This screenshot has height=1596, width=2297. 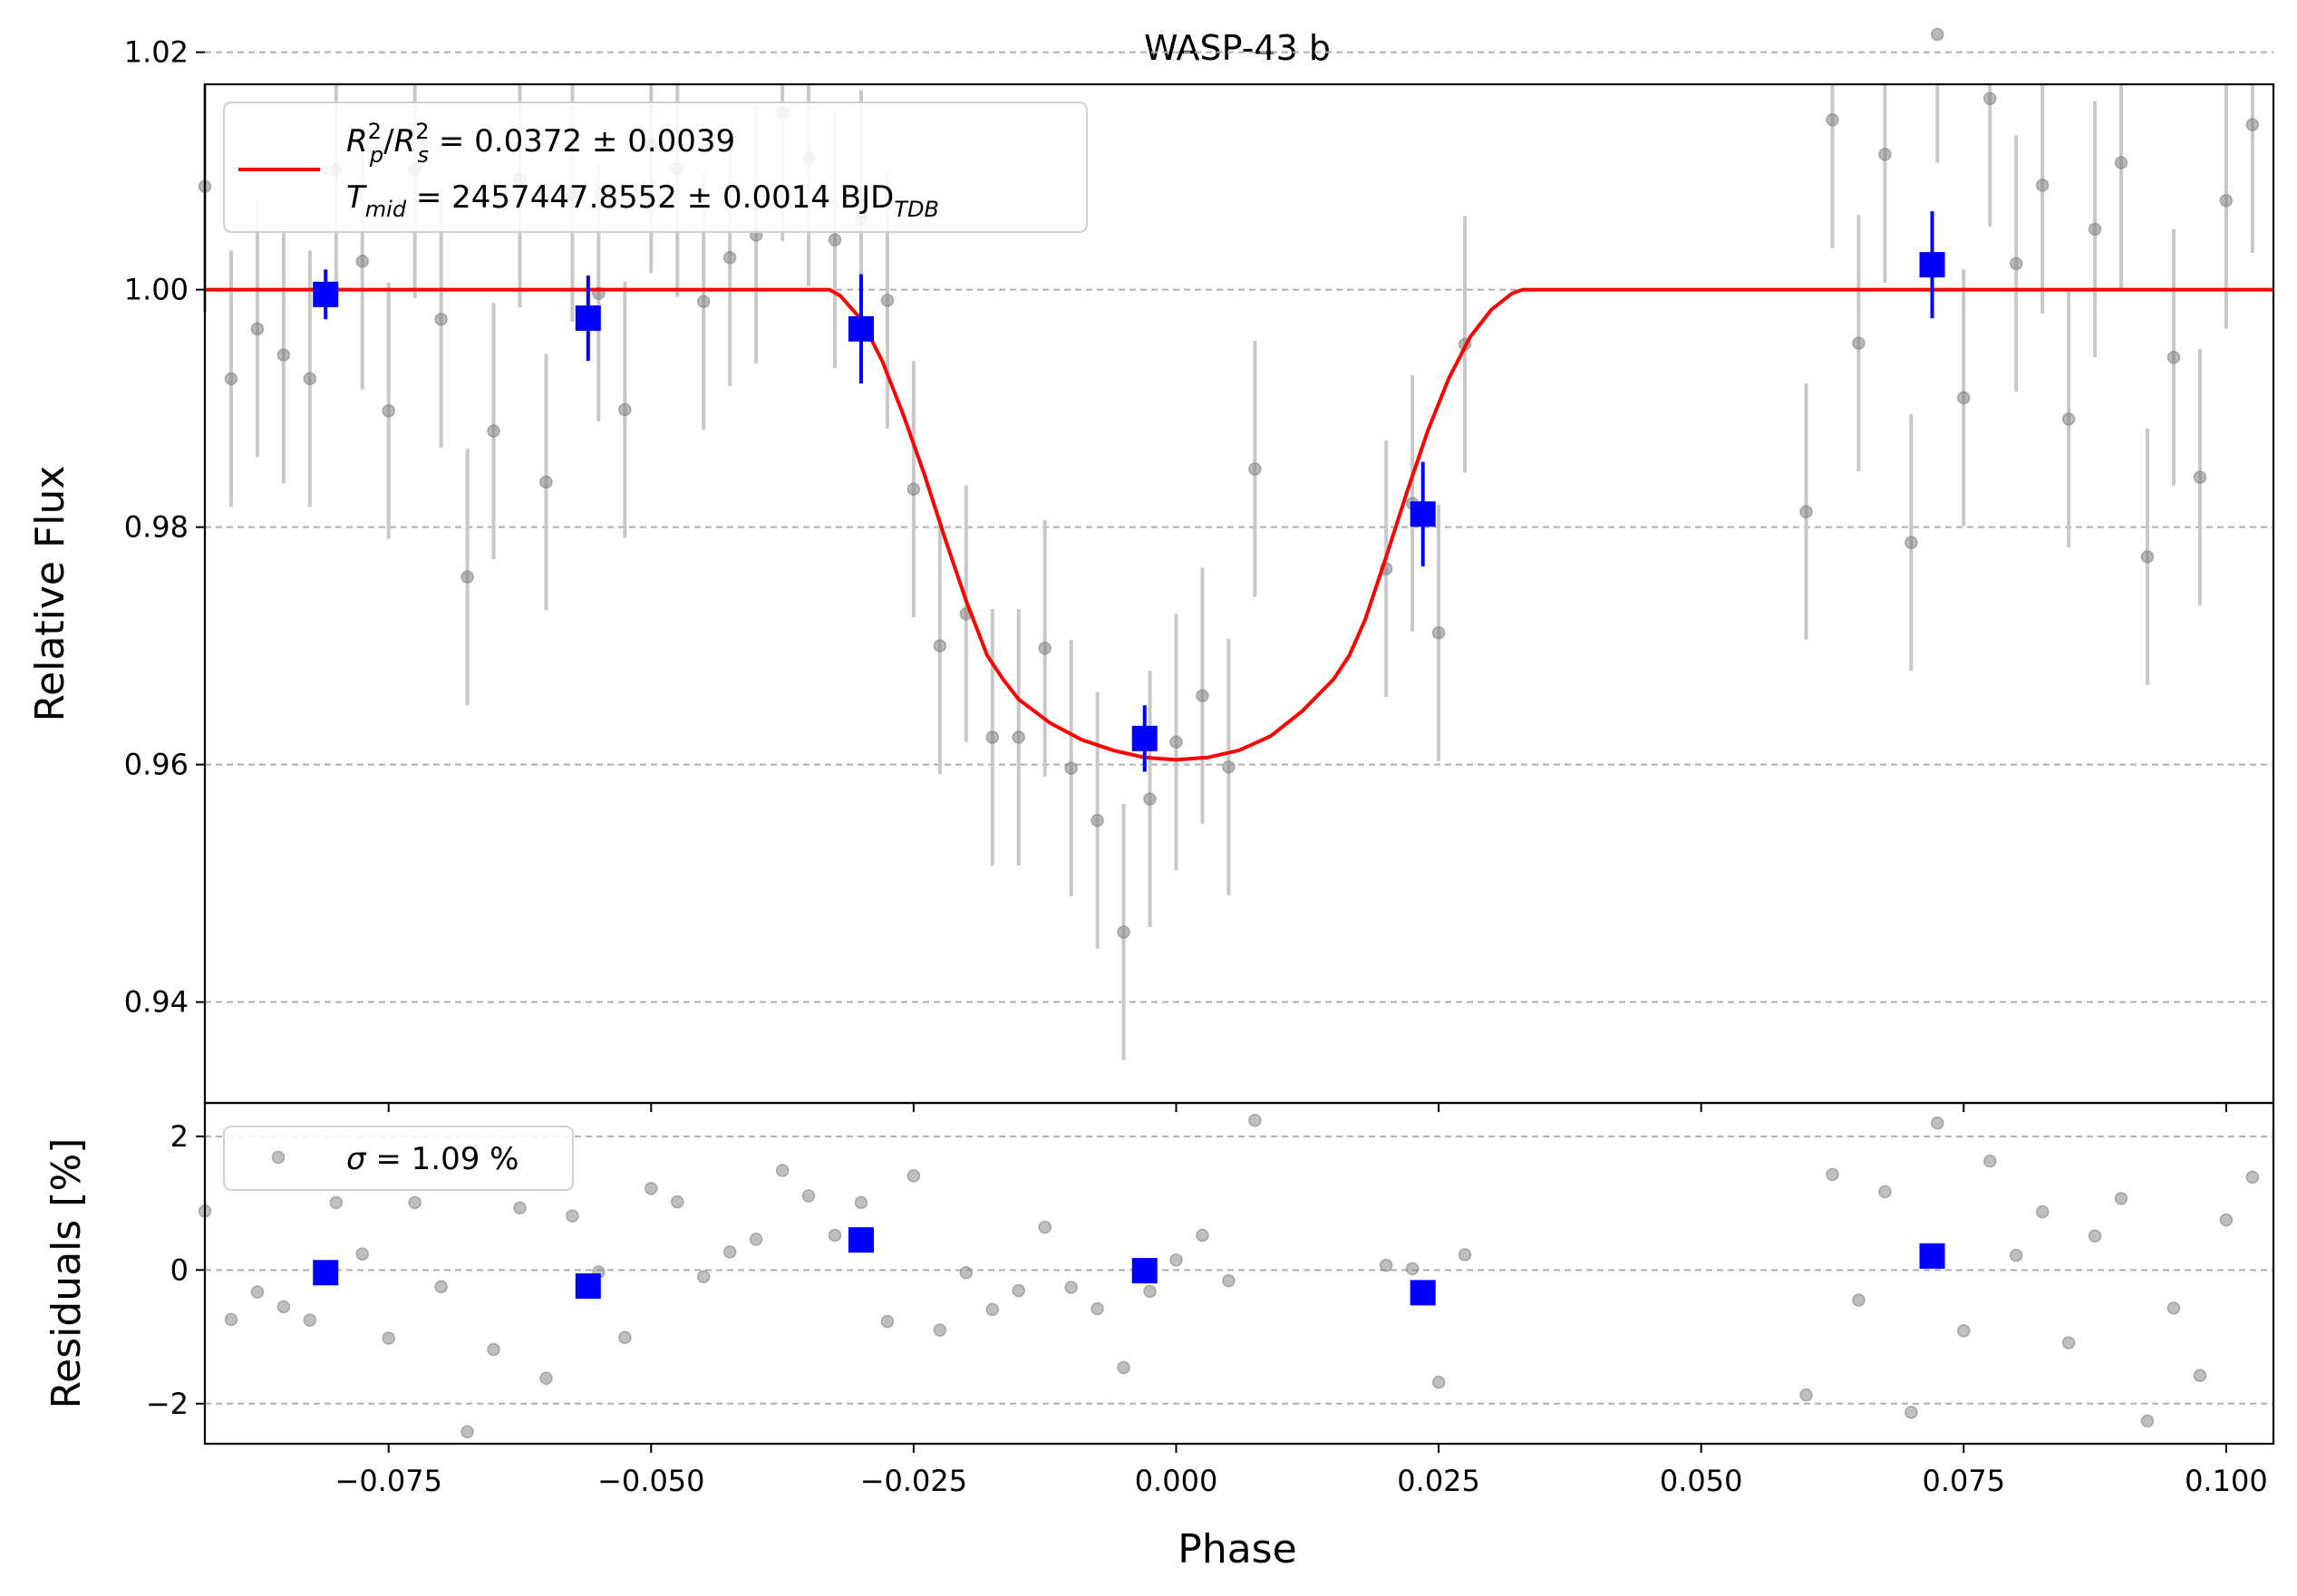 What do you see at coordinates (156, 290) in the screenshot?
I see `top-y-tick-label: 1.00` at bounding box center [156, 290].